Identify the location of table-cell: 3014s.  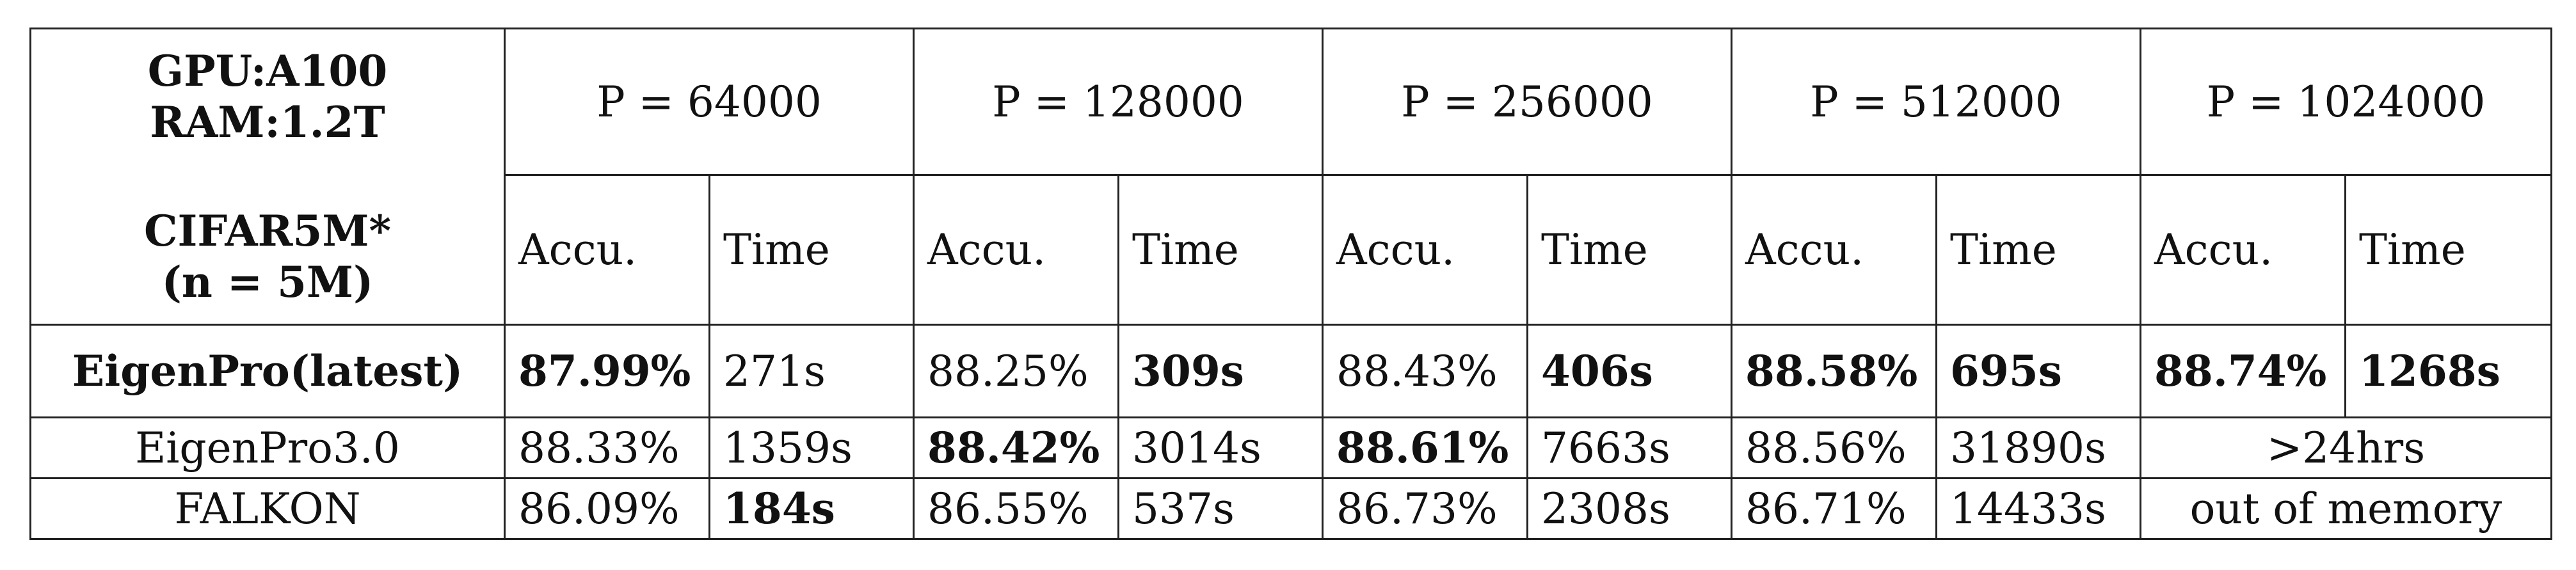
(1220, 448).